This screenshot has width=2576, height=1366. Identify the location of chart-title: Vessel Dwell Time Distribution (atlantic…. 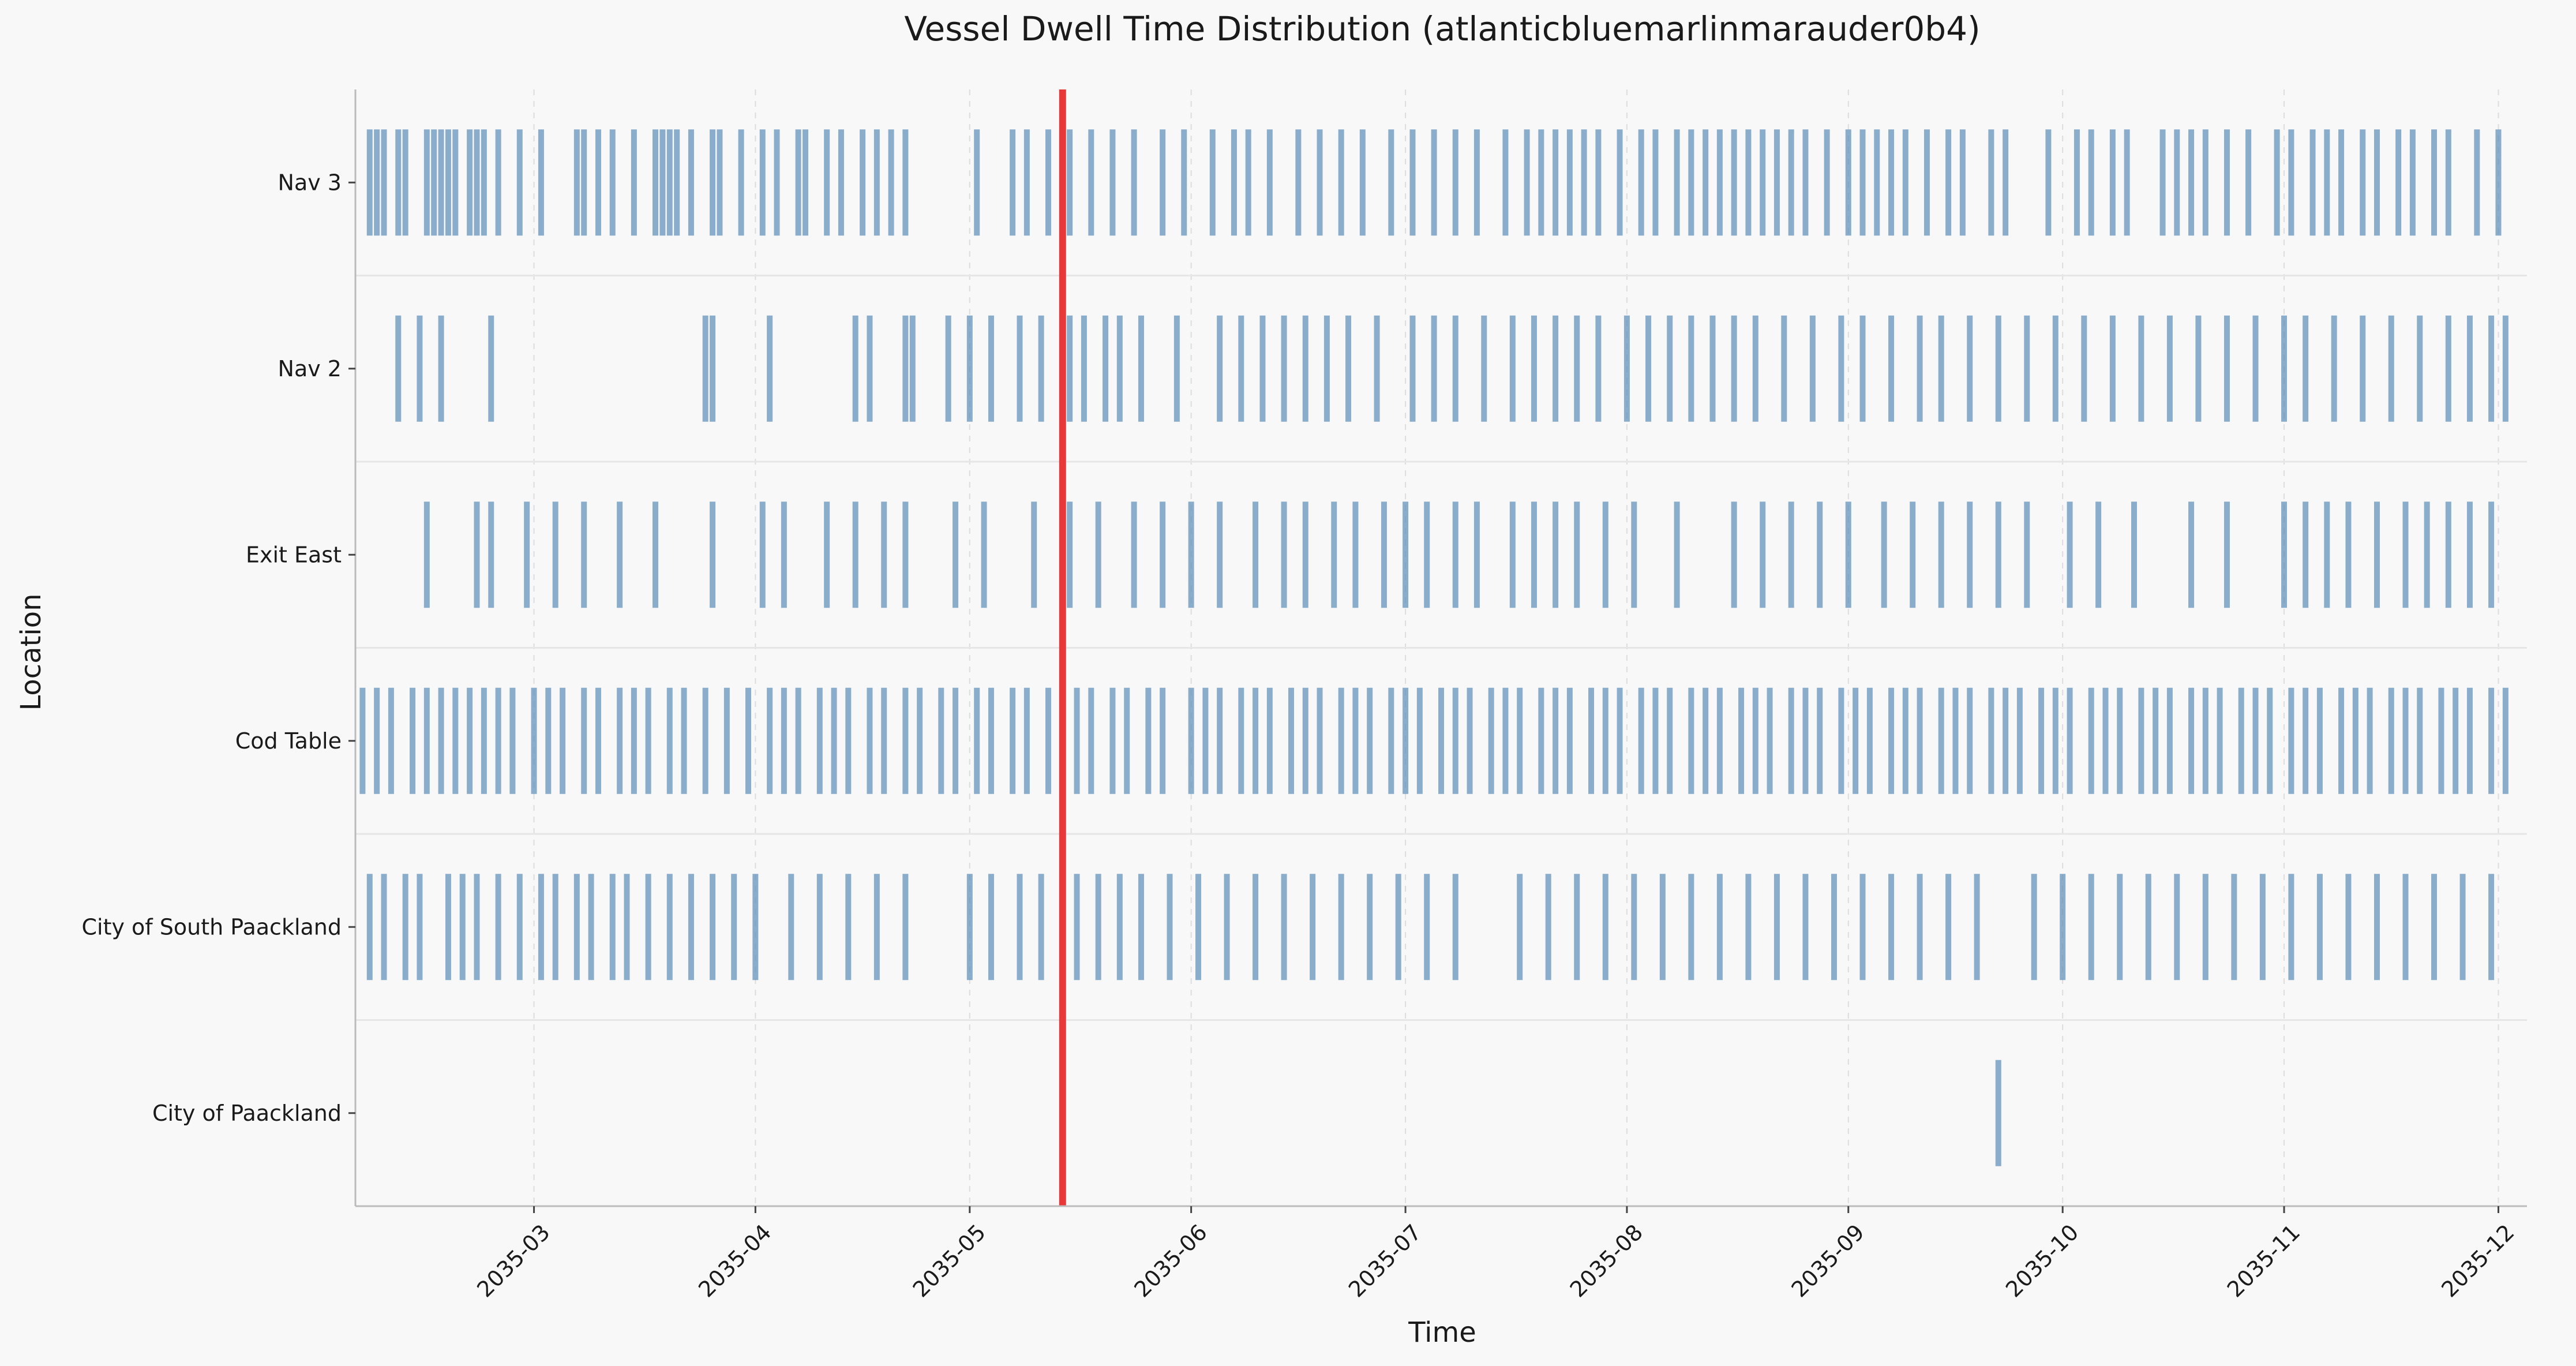
(1442, 28).